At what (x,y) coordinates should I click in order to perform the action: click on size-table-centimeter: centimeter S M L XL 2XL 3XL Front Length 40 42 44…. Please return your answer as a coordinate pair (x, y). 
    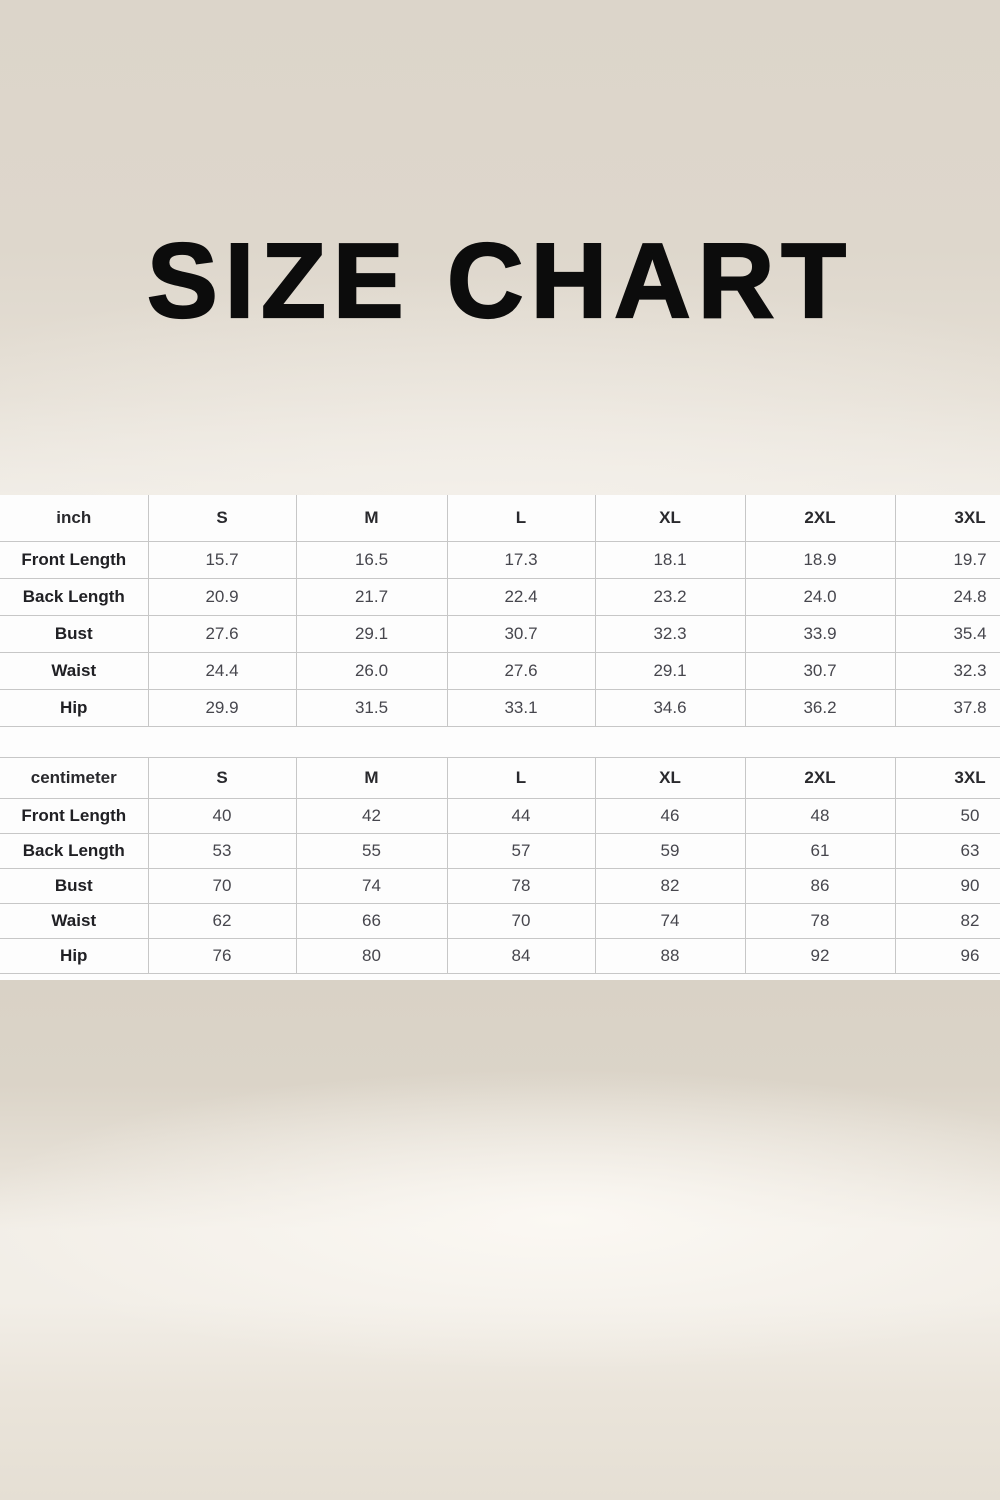
    Looking at the image, I should click on (500, 865).